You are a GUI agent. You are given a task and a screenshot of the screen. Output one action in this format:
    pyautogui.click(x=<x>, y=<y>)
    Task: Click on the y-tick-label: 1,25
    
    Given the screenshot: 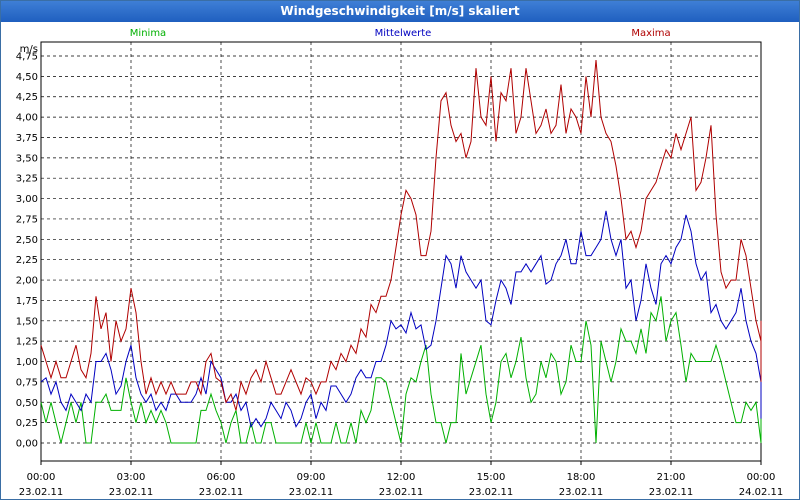 What is the action you would take?
    pyautogui.click(x=27, y=342)
    